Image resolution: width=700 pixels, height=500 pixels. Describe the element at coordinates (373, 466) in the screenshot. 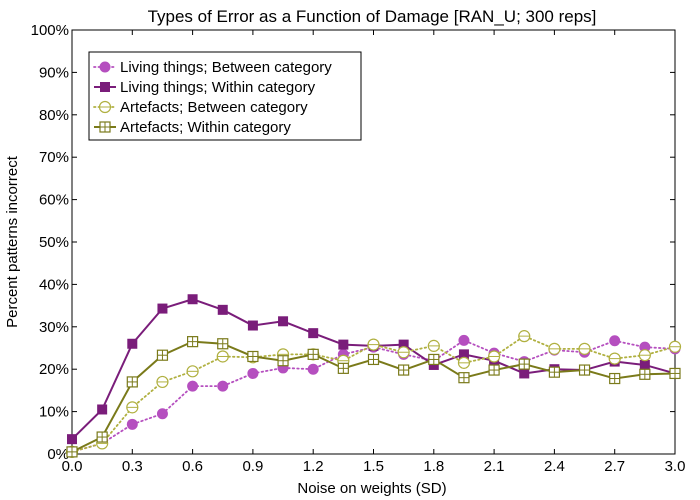

I see `x-tick-label: 1.5` at that location.